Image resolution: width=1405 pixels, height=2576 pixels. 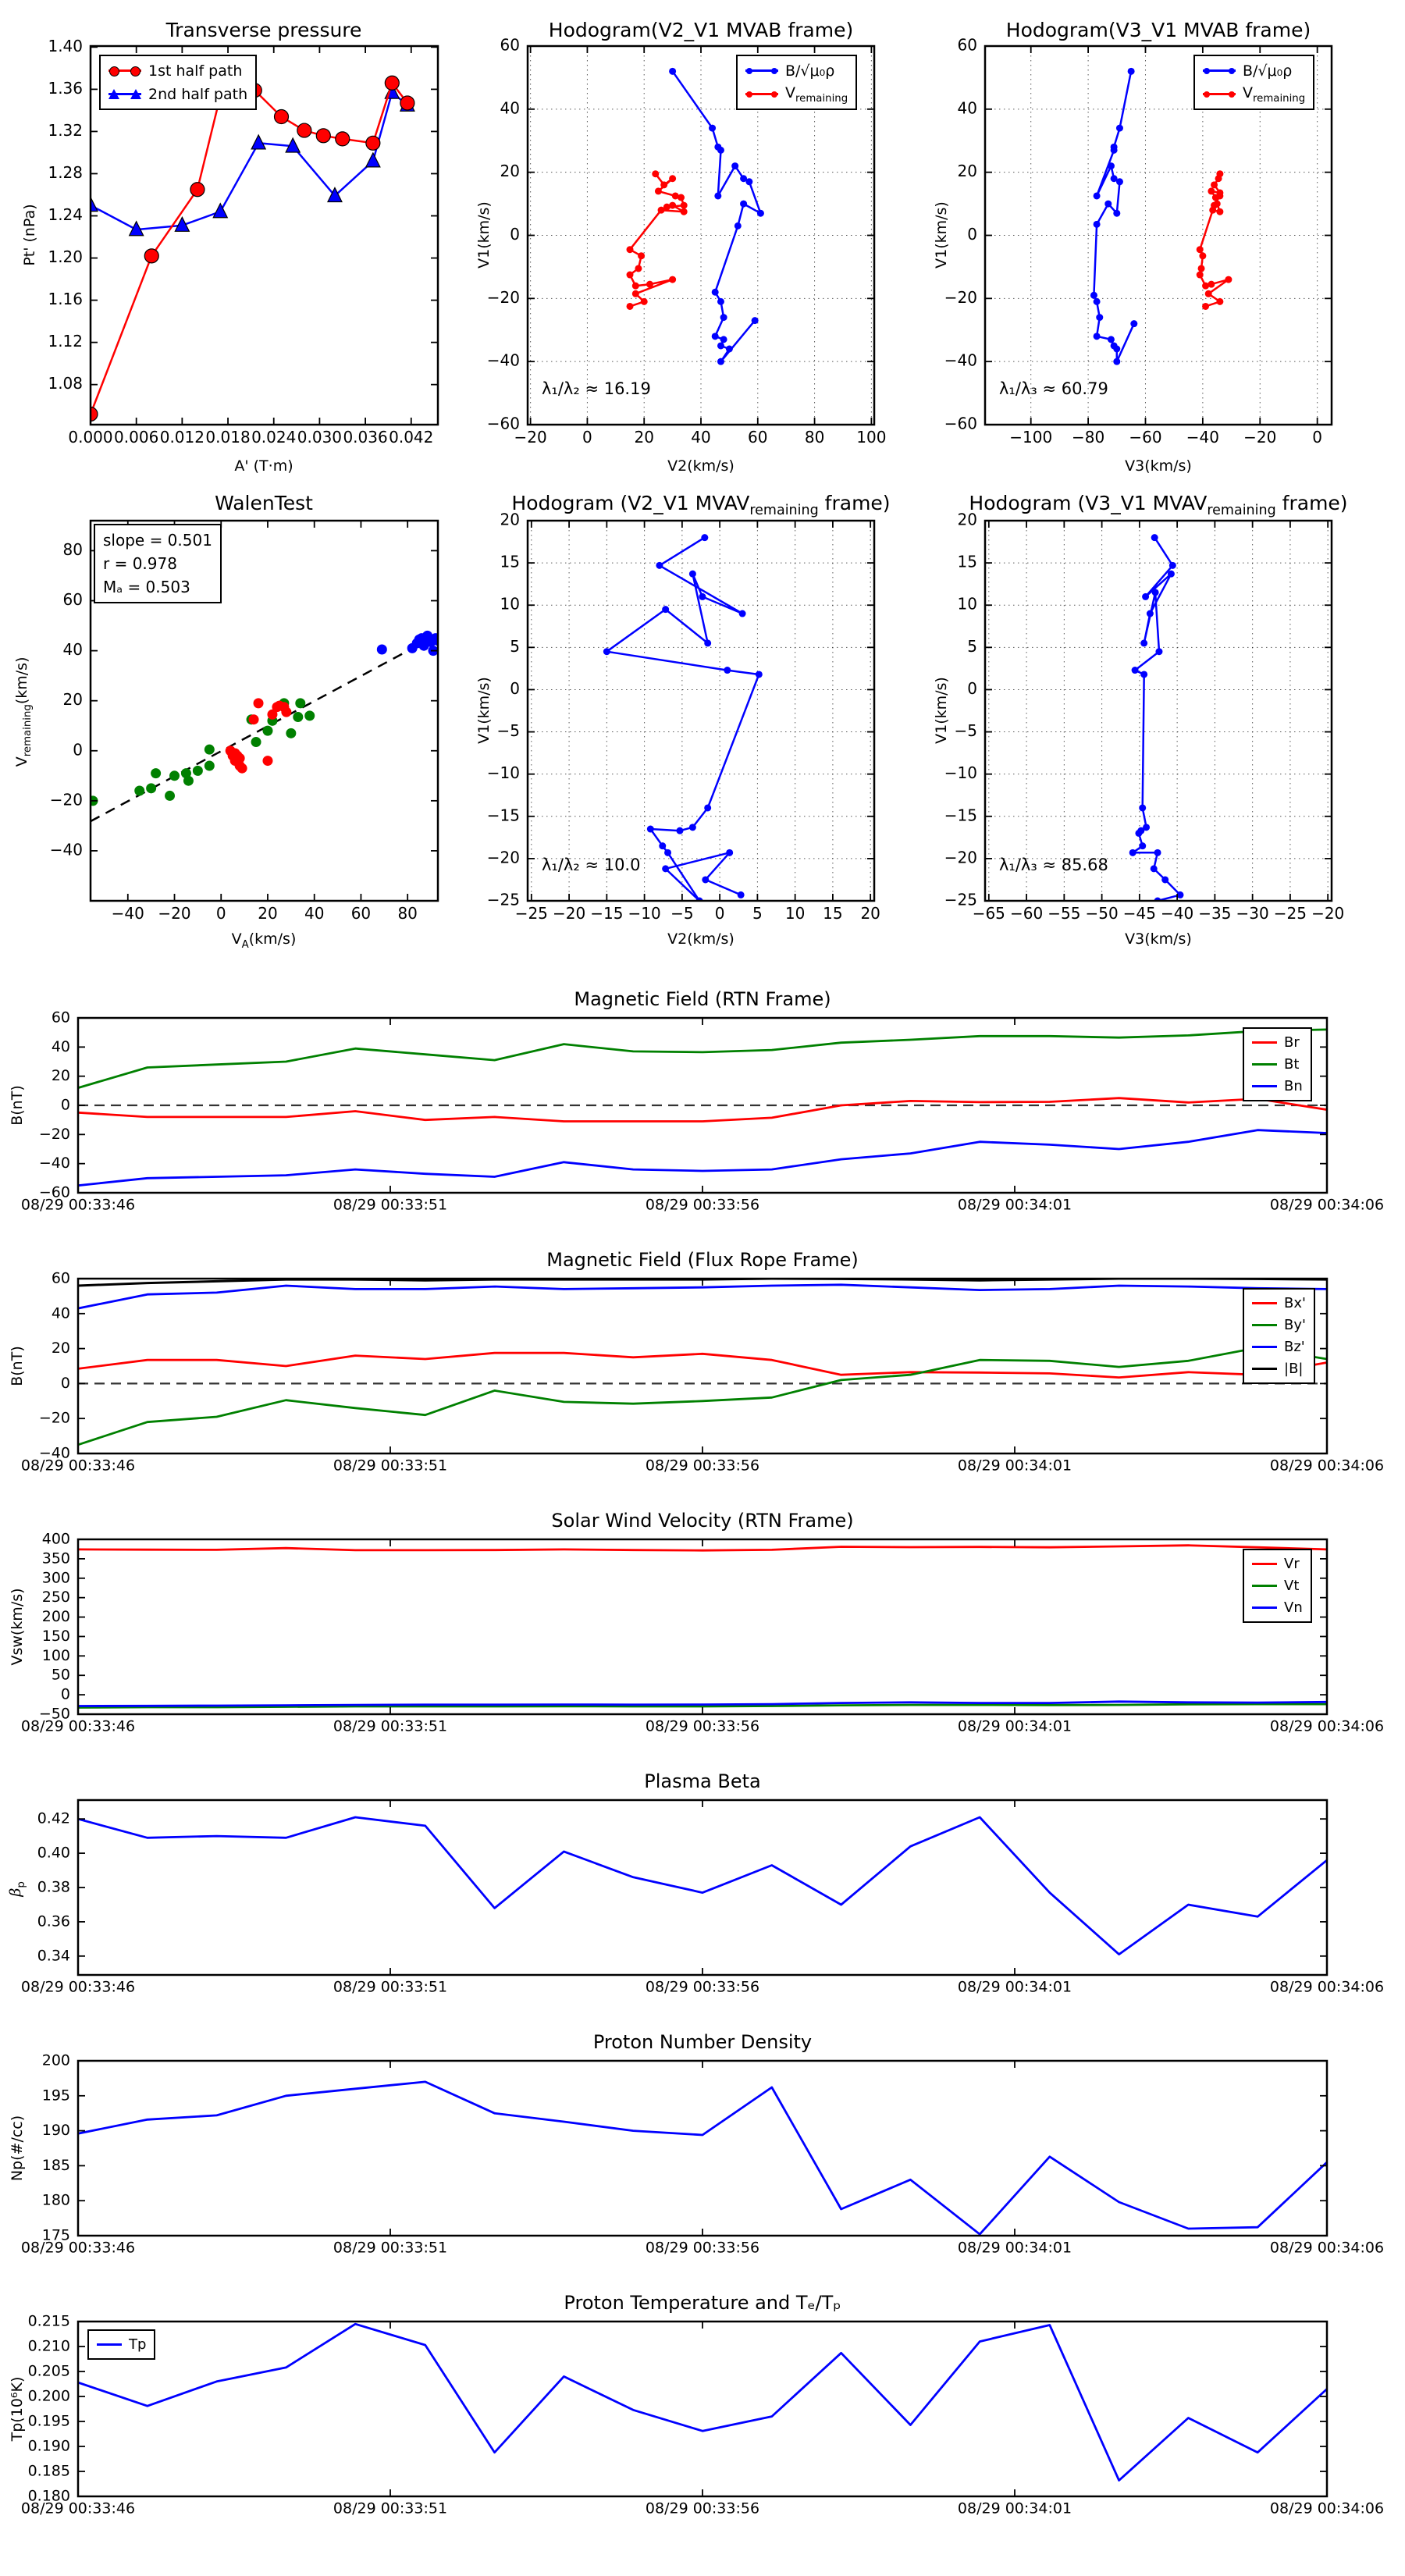 I want to click on y-tick-label: 175, so click(x=56, y=2235).